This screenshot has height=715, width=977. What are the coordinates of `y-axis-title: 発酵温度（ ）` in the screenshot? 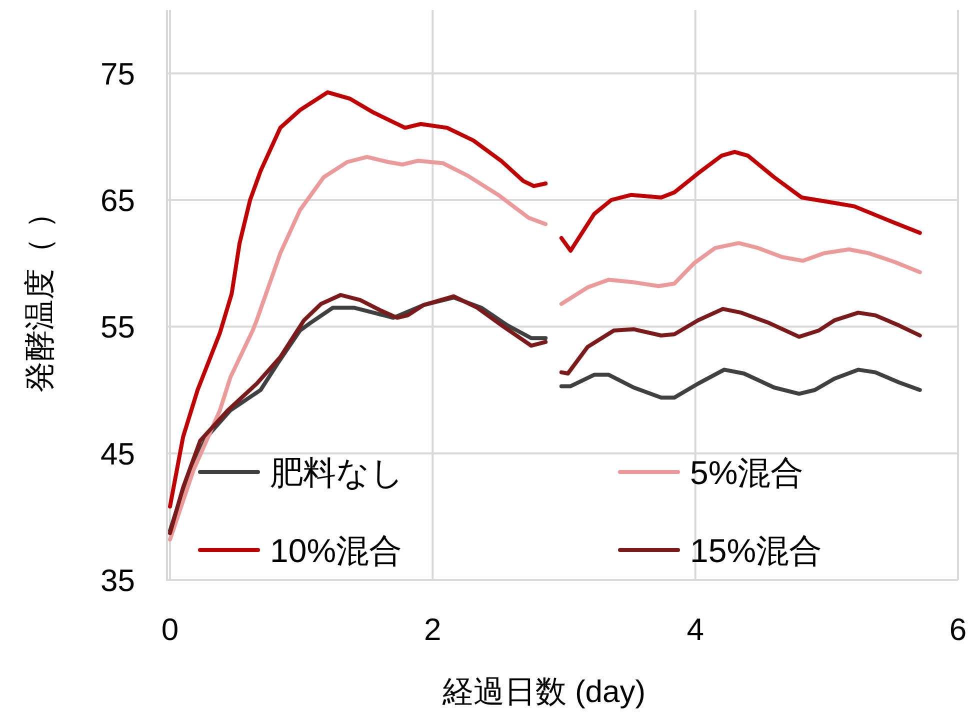 It's located at (39, 295).